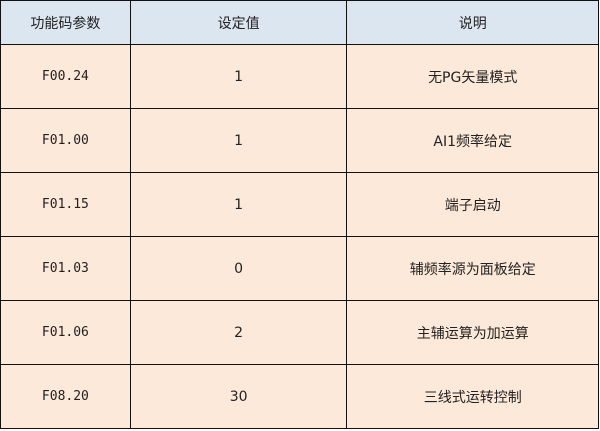 Image resolution: width=600 pixels, height=431 pixels. Describe the element at coordinates (65, 22) in the screenshot. I see `header-function-code: 功能码参数` at that location.